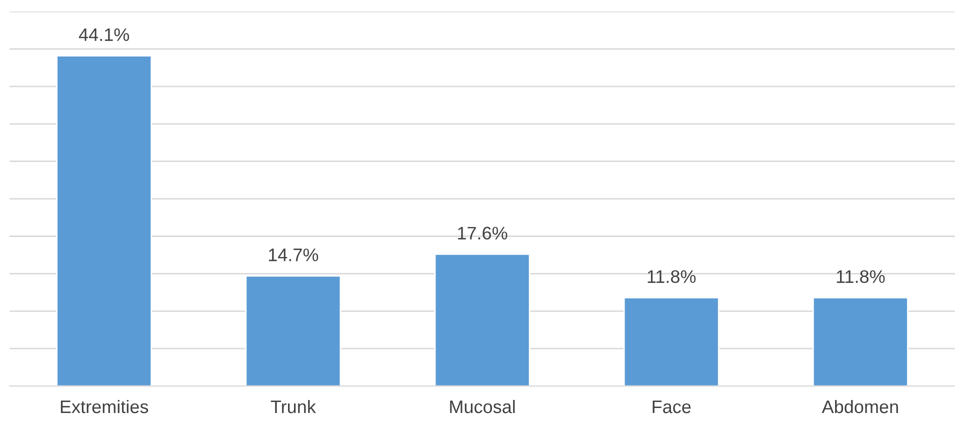 Image resolution: width=955 pixels, height=428 pixels. I want to click on x-tick-label: Mucosal, so click(482, 407).